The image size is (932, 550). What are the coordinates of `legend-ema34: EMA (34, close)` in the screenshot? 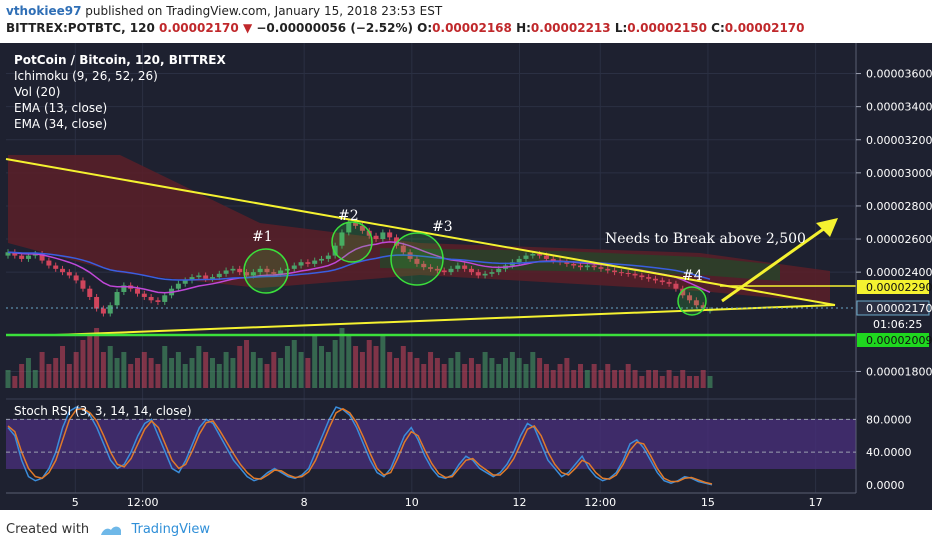 It's located at (60, 124).